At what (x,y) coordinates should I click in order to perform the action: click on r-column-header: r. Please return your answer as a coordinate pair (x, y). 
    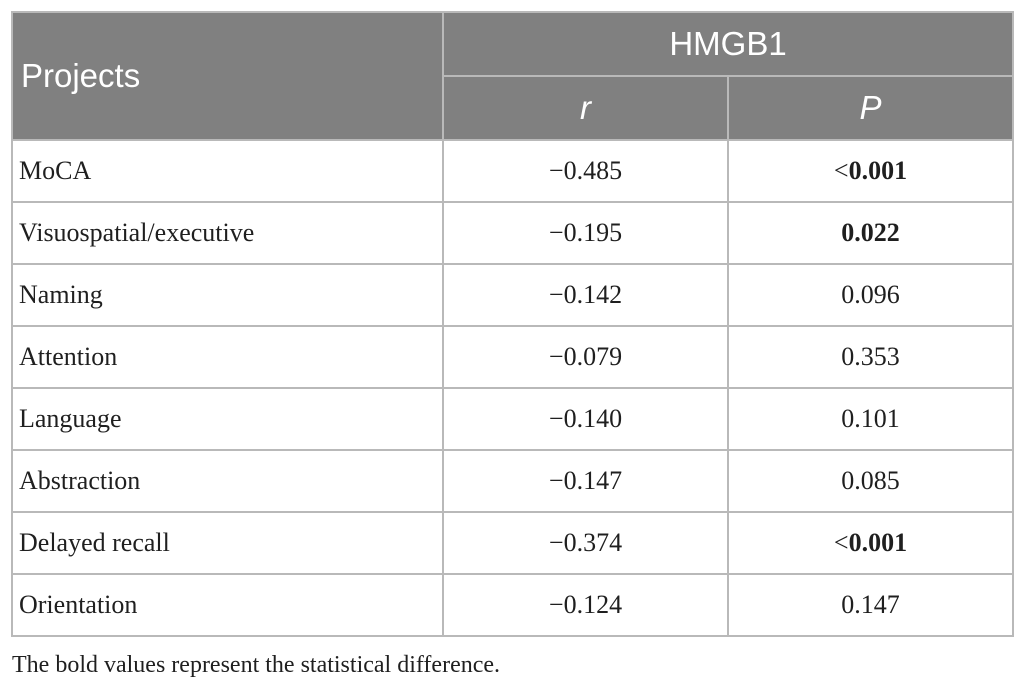
    Looking at the image, I should click on (585, 108).